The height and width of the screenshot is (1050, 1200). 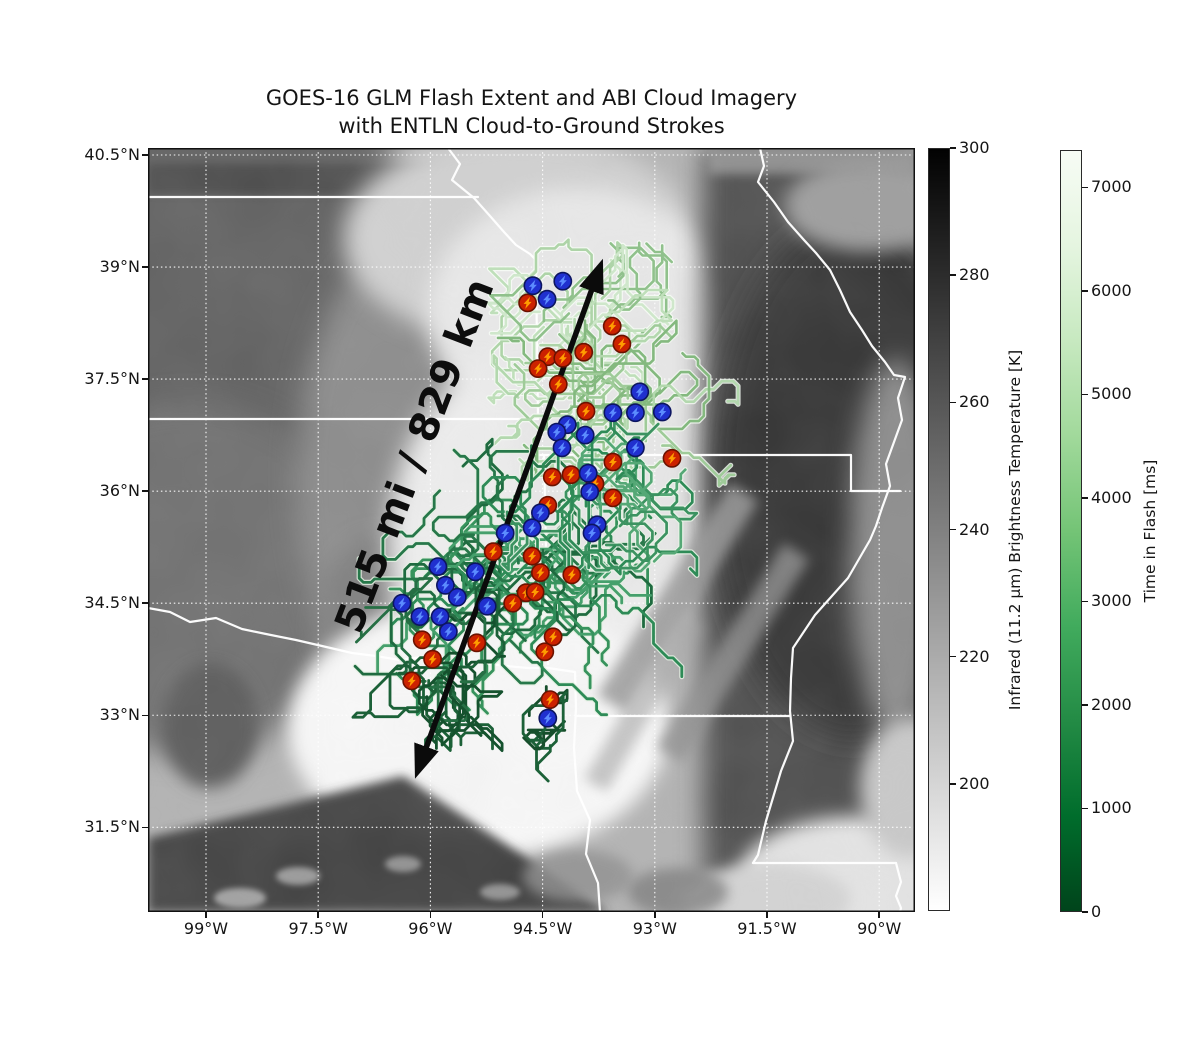 I want to click on colorbar-time-tick-label: 6000, so click(x=1111, y=290).